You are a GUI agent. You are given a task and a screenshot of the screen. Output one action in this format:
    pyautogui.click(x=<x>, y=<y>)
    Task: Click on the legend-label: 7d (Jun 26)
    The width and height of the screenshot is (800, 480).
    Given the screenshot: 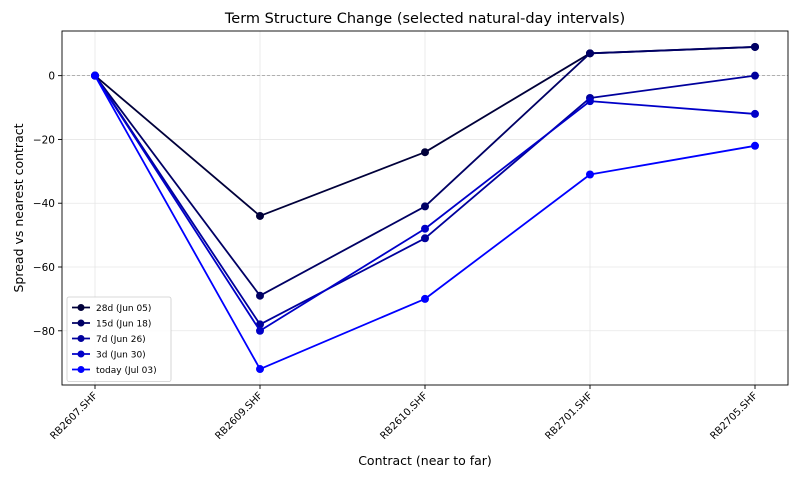 What is the action you would take?
    pyautogui.click(x=121, y=340)
    